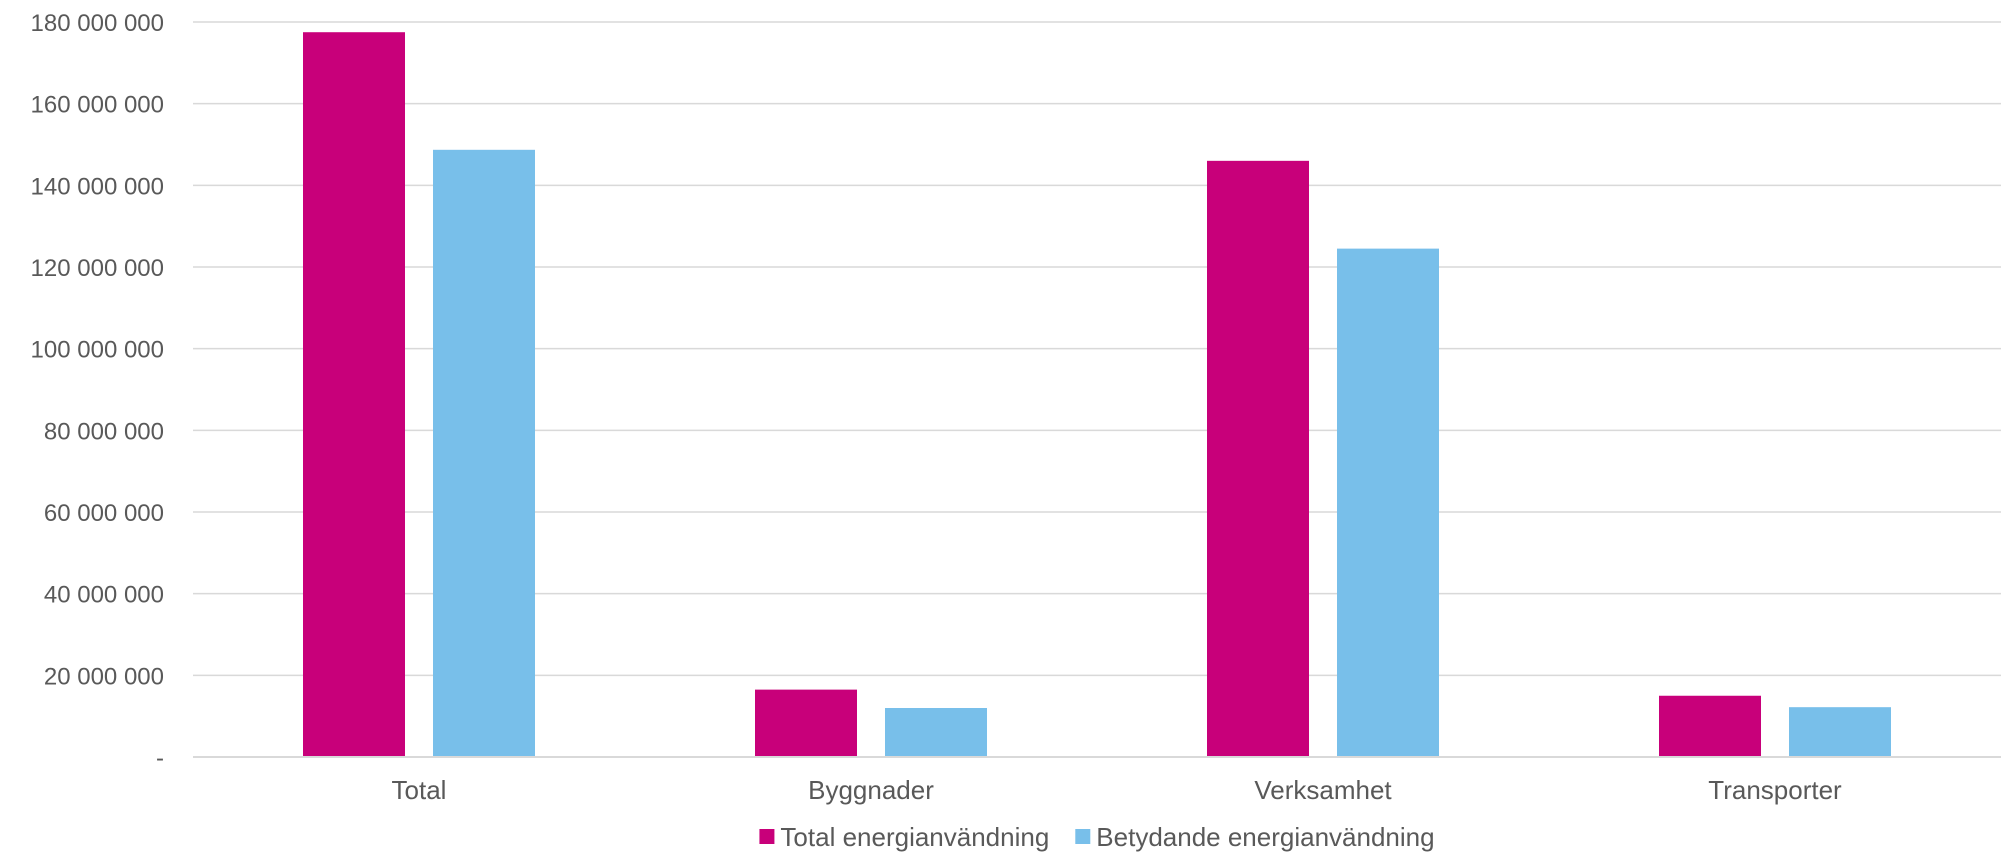 The image size is (2001, 863). Describe the element at coordinates (97, 105) in the screenshot. I see `y-tick-label: 160 000 000` at that location.